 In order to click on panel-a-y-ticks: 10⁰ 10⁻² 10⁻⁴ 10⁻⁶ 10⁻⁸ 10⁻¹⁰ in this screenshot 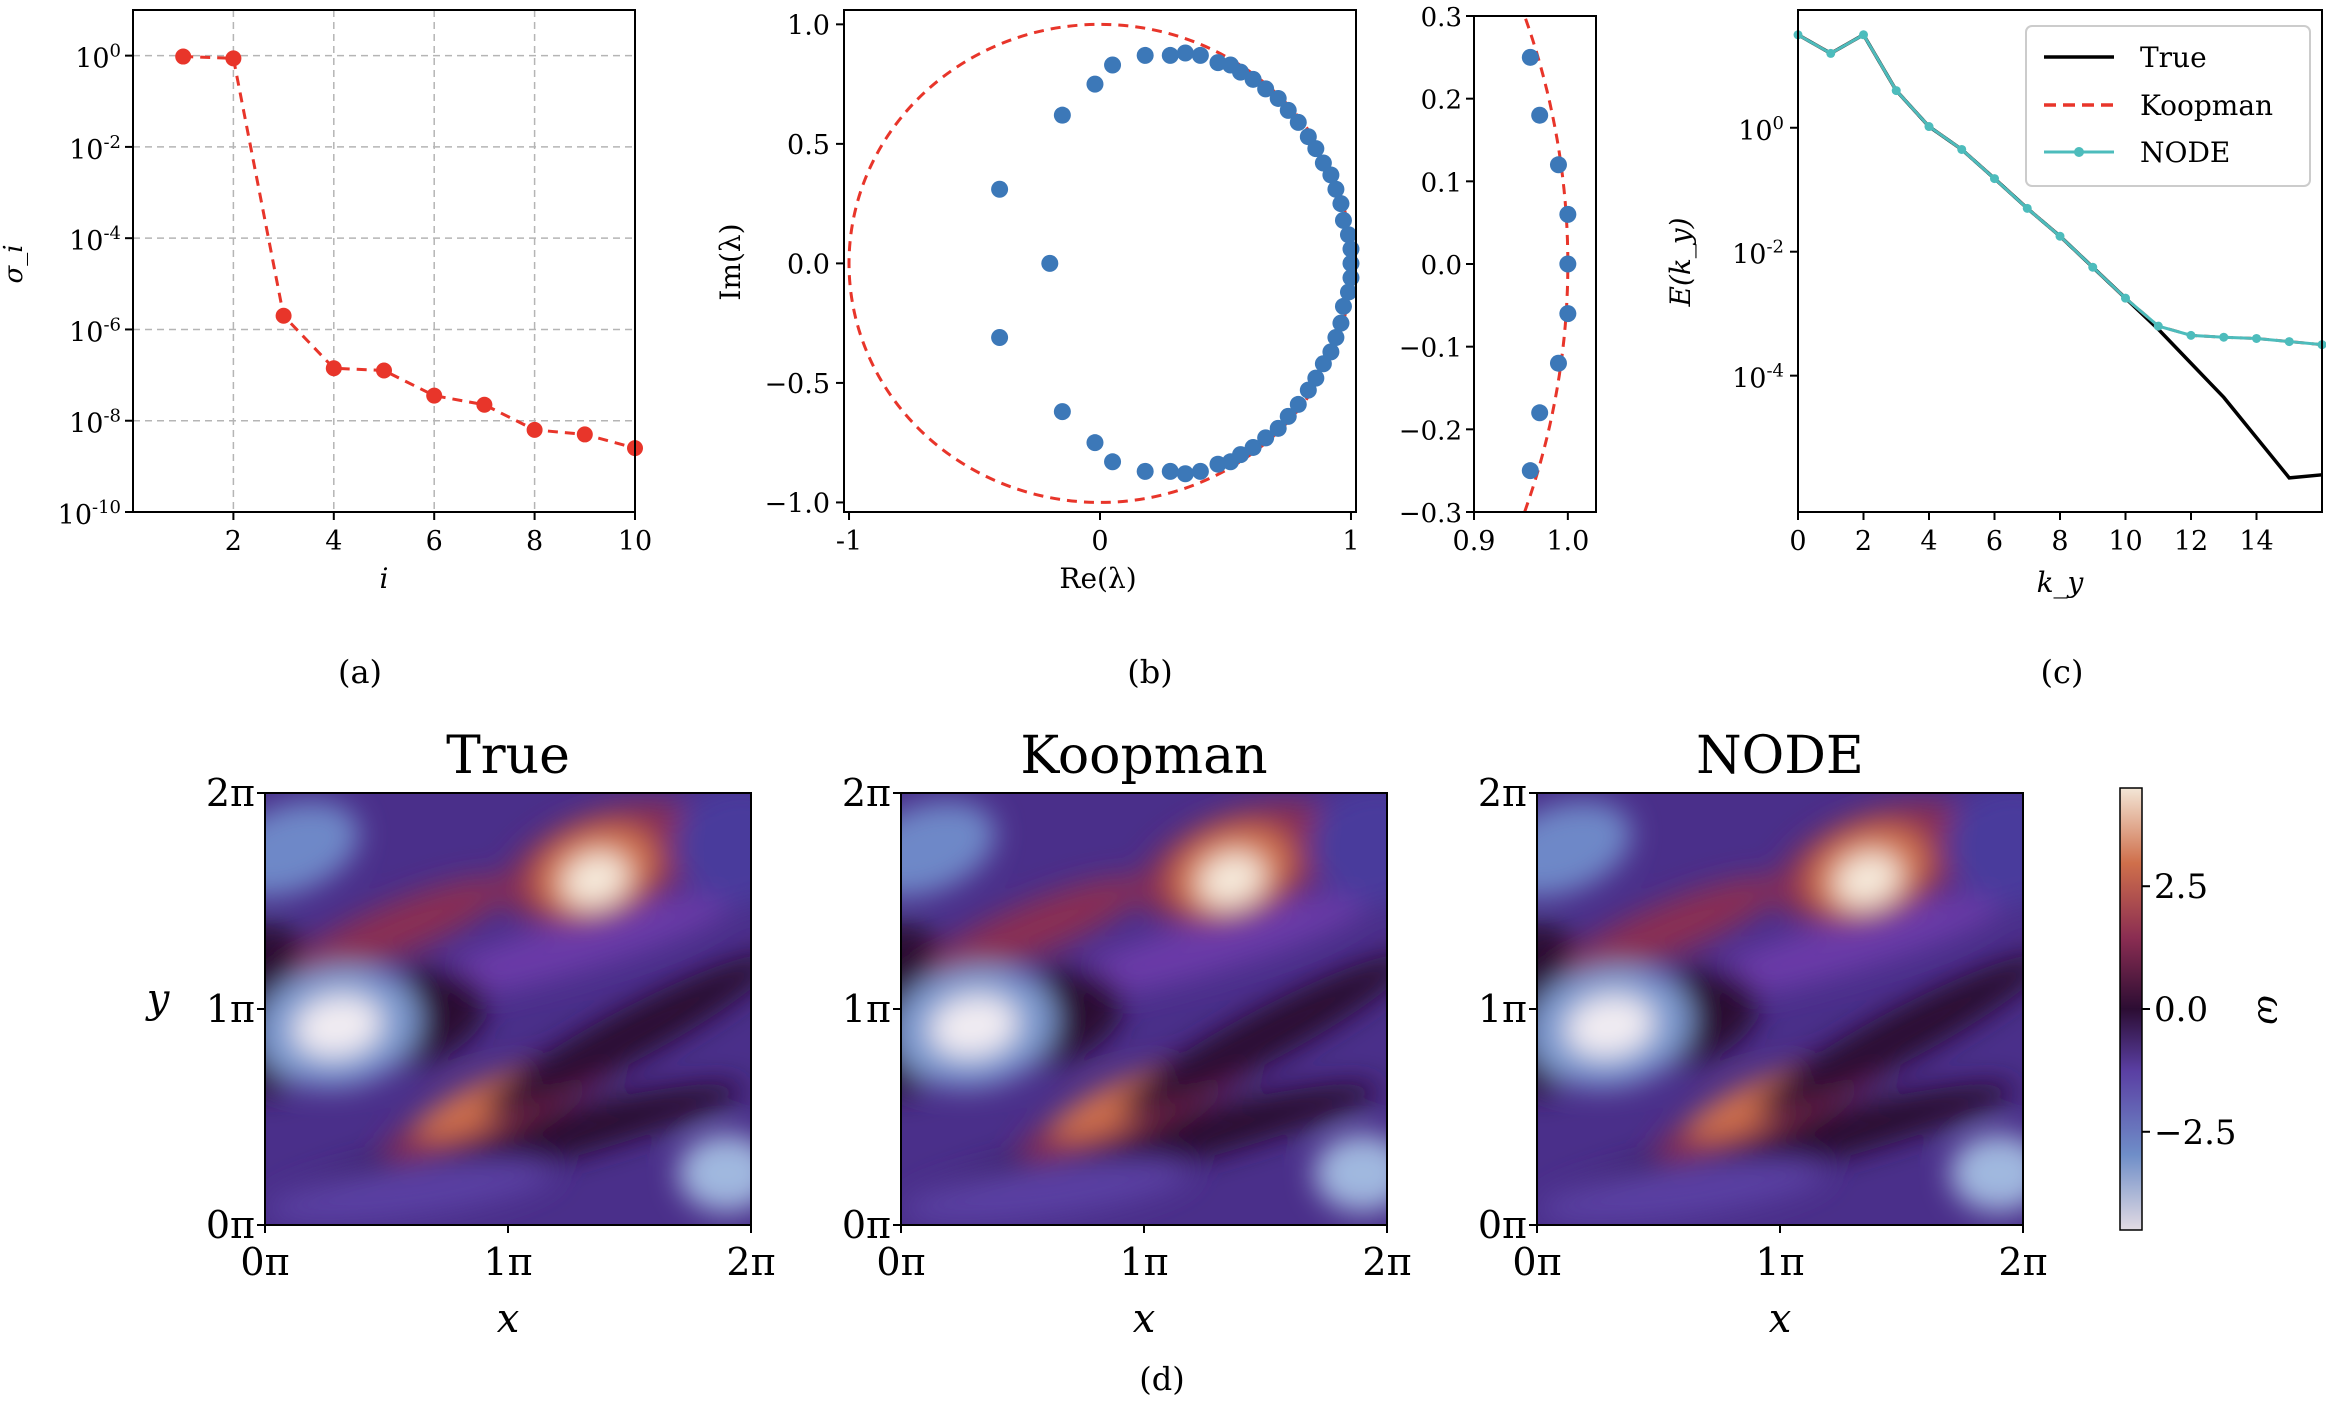, I will do `click(95, 286)`.